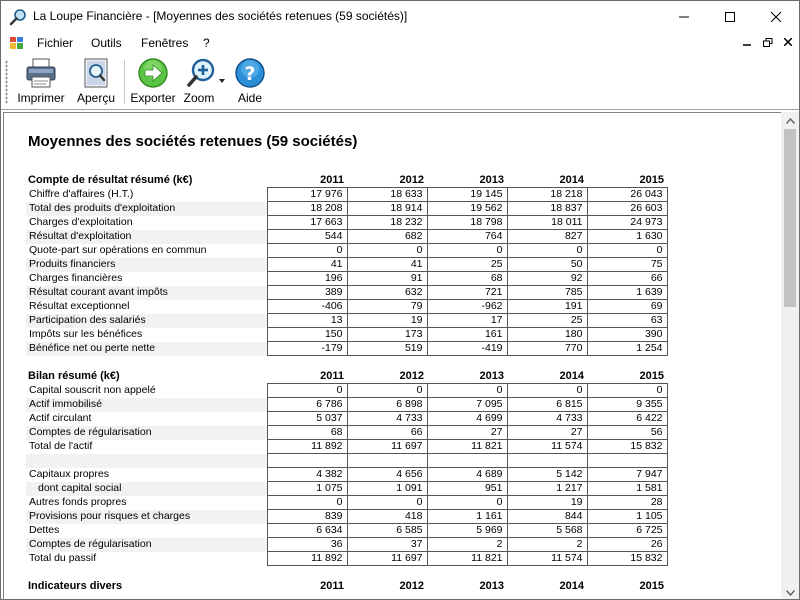 The height and width of the screenshot is (600, 800). Describe the element at coordinates (387, 320) in the screenshot. I see `value-cell: 19` at that location.